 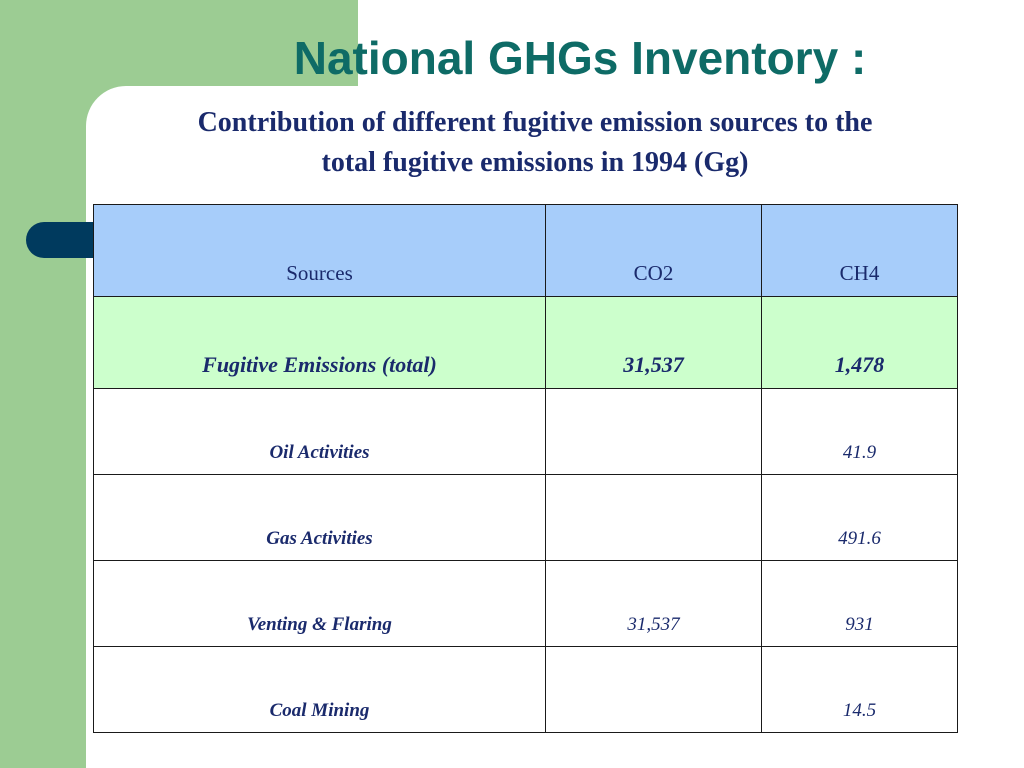 I want to click on table-row: Coal Mining 14.5, so click(x=525, y=689).